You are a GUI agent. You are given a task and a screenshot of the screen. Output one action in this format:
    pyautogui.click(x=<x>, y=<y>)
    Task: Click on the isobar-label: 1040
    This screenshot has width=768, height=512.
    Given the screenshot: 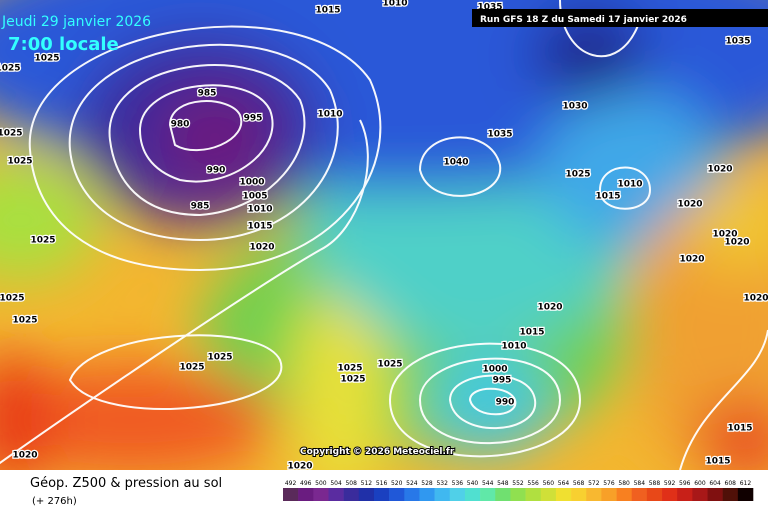 What is the action you would take?
    pyautogui.click(x=455, y=163)
    